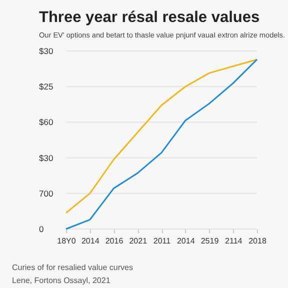 Image resolution: width=288 pixels, height=288 pixels. Describe the element at coordinates (138, 241) in the screenshot. I see `x-tick-label: 2021` at that location.